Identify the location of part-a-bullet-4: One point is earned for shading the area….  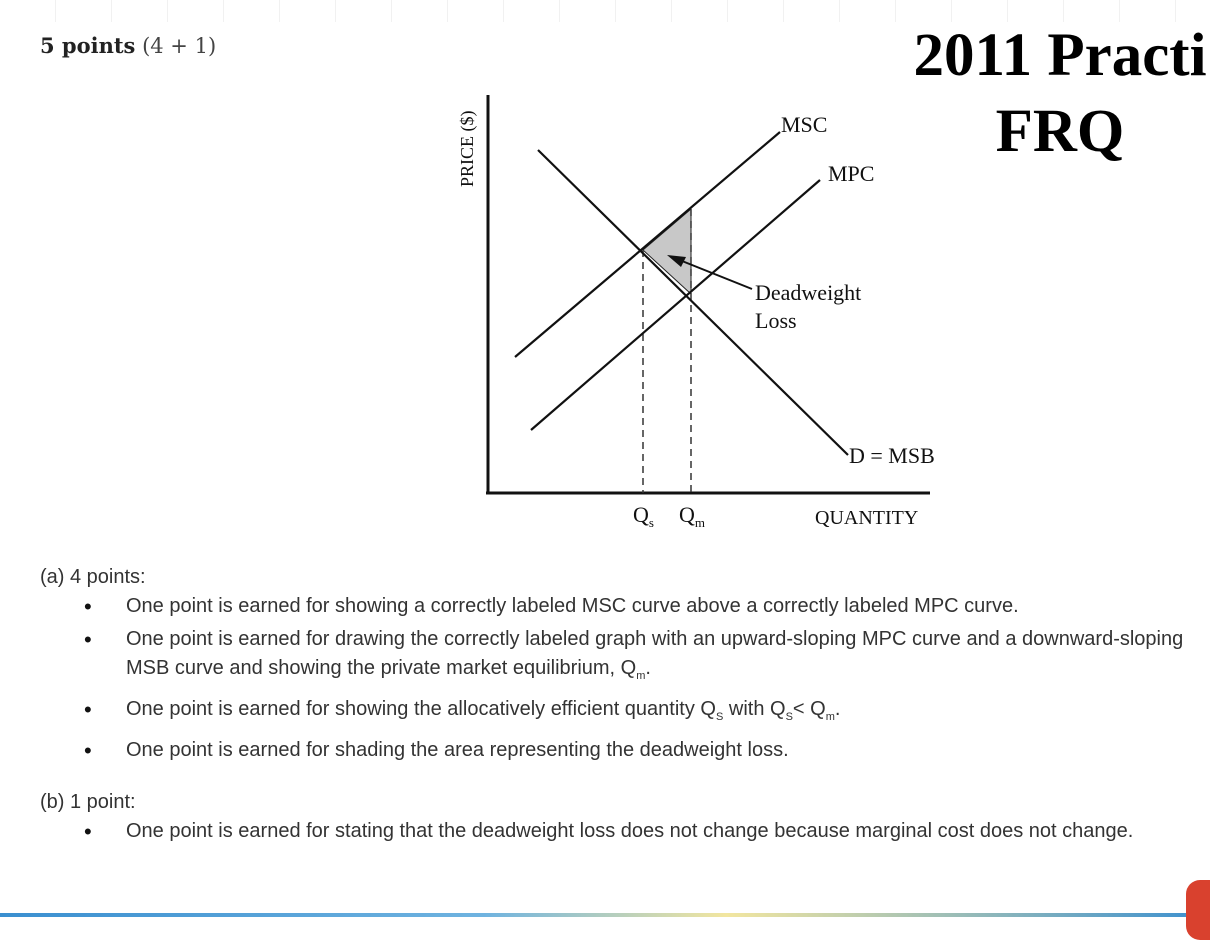
(620, 750).